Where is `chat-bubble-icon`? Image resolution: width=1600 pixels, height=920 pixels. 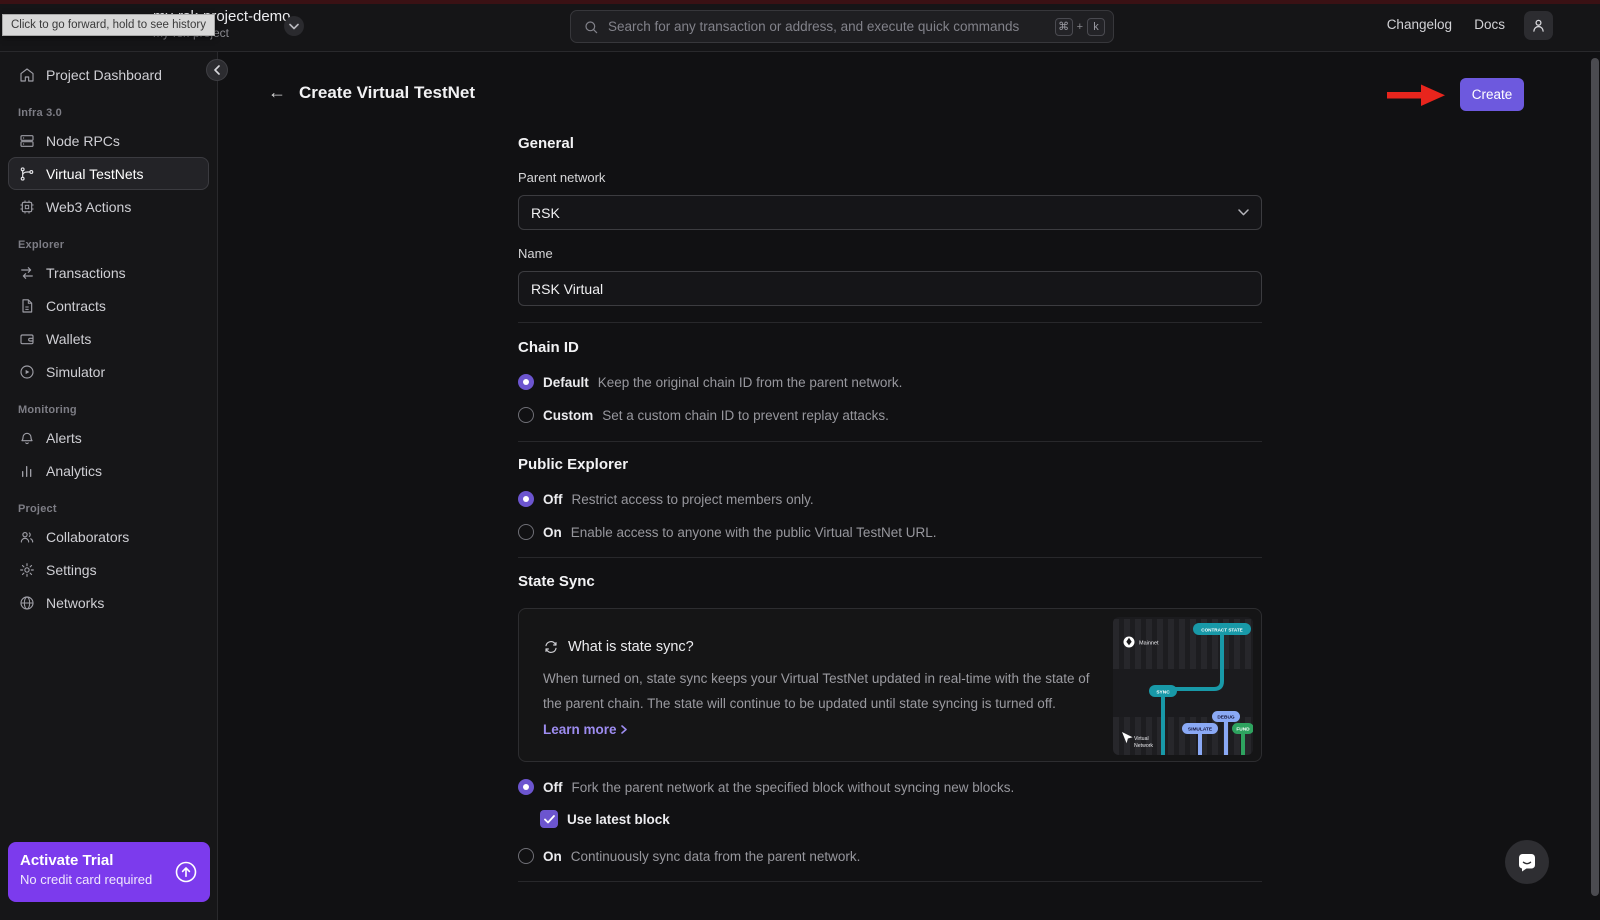 chat-bubble-icon is located at coordinates (1527, 863).